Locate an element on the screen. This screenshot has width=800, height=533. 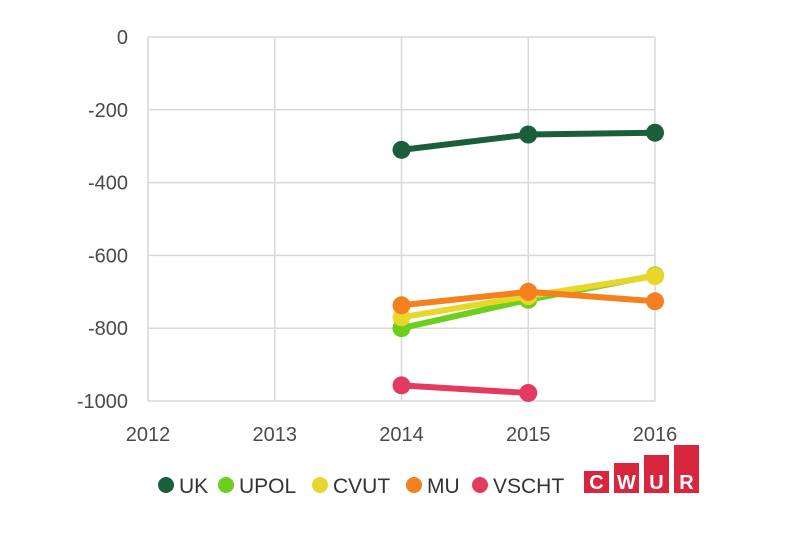
legend-marker-upol is located at coordinates (226, 485).